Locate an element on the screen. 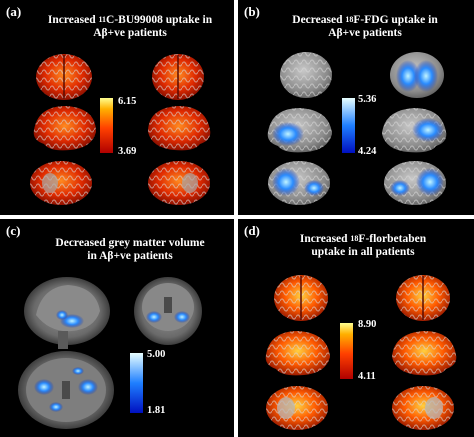 This screenshot has width=474, height=437. colorbar-c-max: 5.00 is located at coordinates (156, 354).